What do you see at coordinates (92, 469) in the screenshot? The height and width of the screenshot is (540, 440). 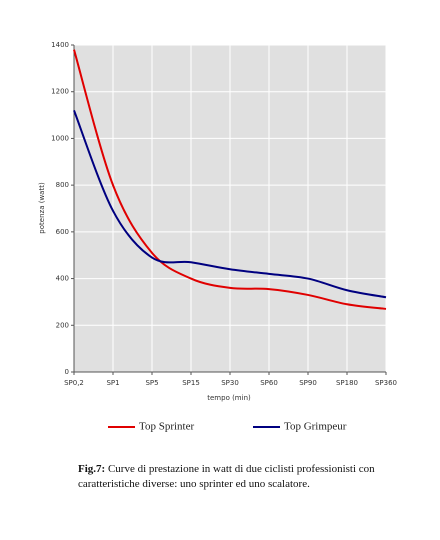 I see `caption-label: Fig.7:` at bounding box center [92, 469].